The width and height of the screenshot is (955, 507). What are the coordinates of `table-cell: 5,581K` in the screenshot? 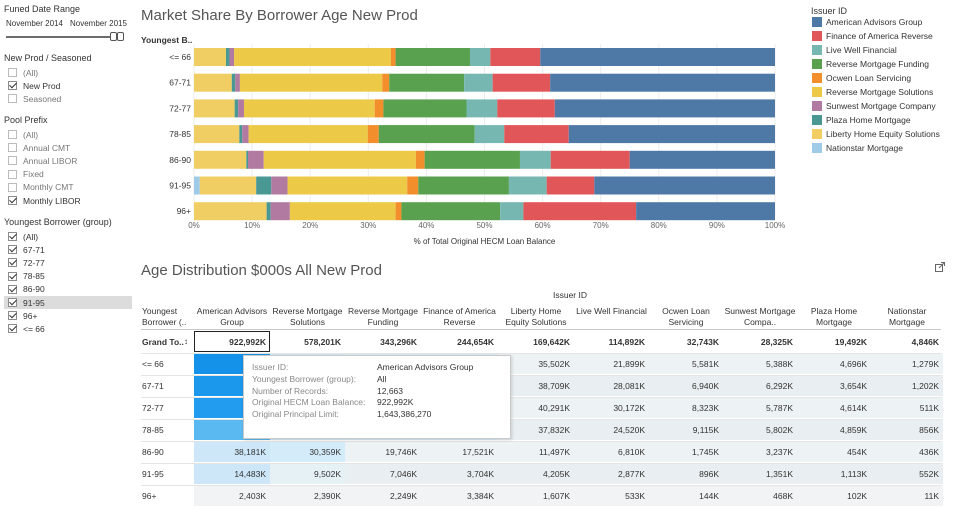 It's located at (686, 363).